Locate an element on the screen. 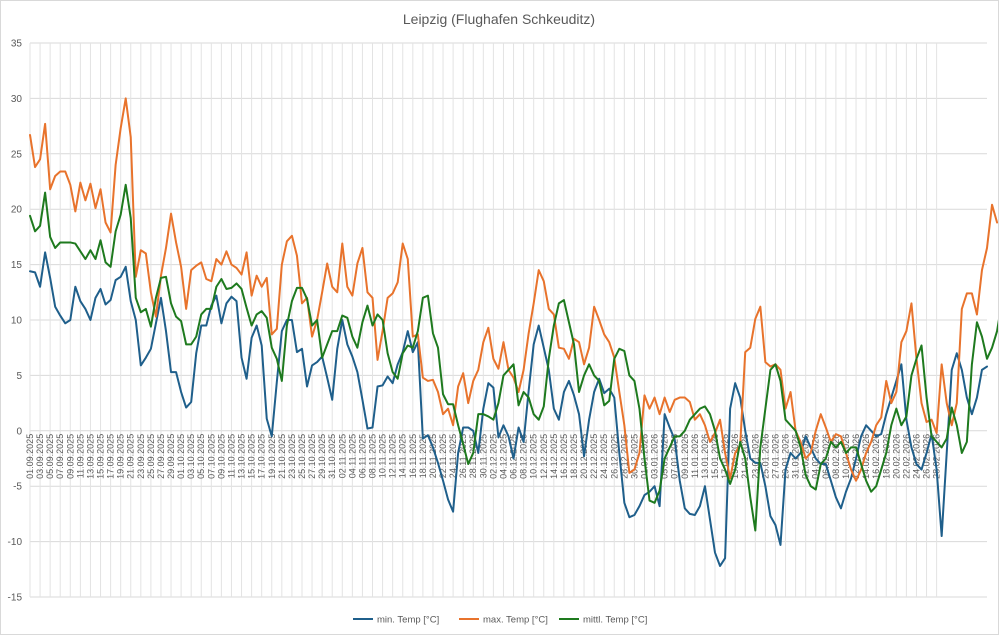 The height and width of the screenshot is (639, 999). x-tick-label: 05.09.2025 is located at coordinates (50, 456).